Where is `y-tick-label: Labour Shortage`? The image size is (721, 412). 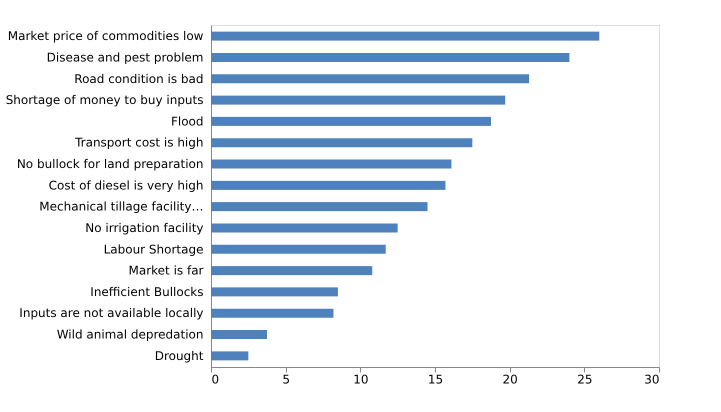
y-tick-label: Labour Shortage is located at coordinates (154, 249).